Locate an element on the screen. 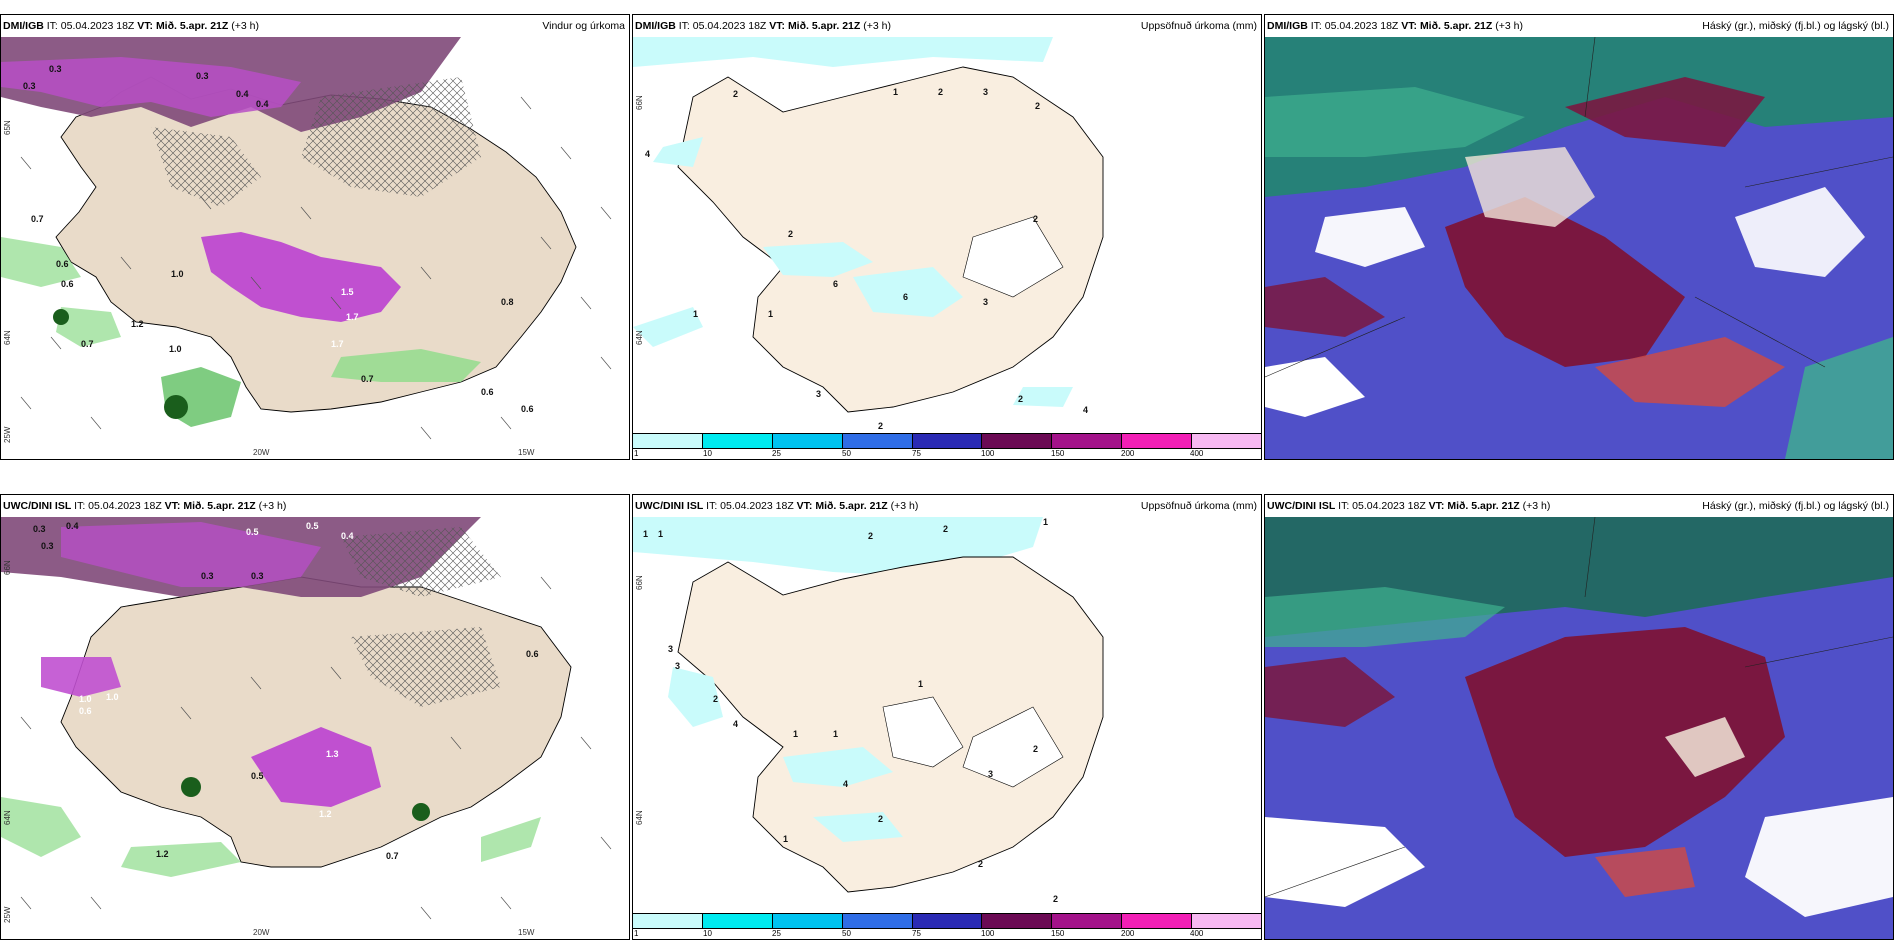 The width and height of the screenshot is (1900, 950). lat-label: 65N is located at coordinates (7, 127).